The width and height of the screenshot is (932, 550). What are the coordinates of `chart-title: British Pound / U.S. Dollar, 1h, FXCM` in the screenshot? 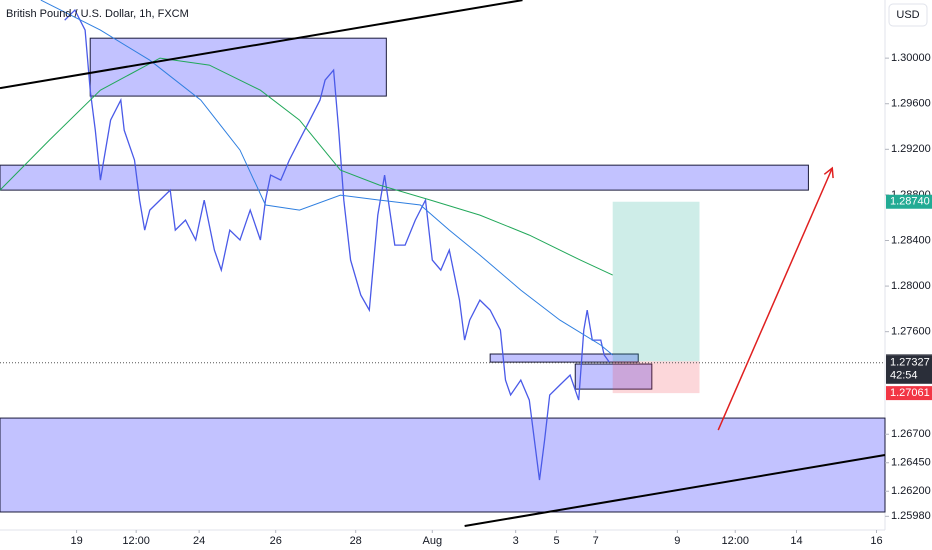 It's located at (97, 14).